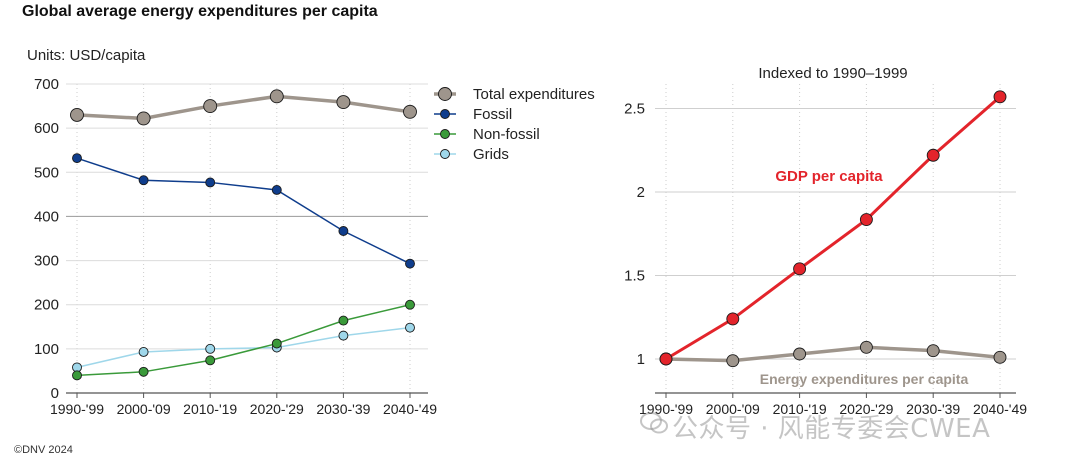 This screenshot has height=467, width=1080. What do you see at coordinates (46, 305) in the screenshot?
I see `left-y-tick-label: 200` at bounding box center [46, 305].